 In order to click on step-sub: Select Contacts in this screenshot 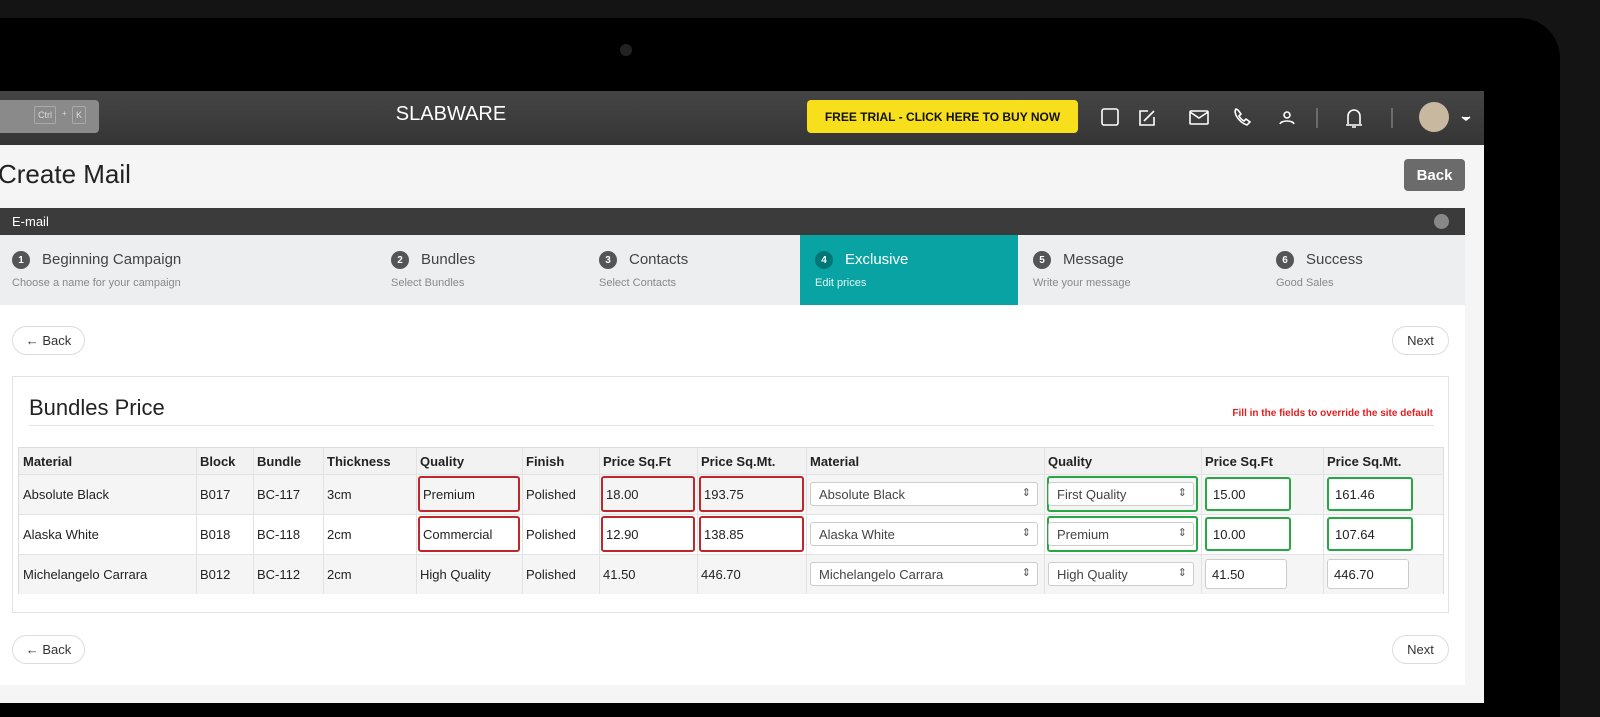, I will do `click(638, 283)`.